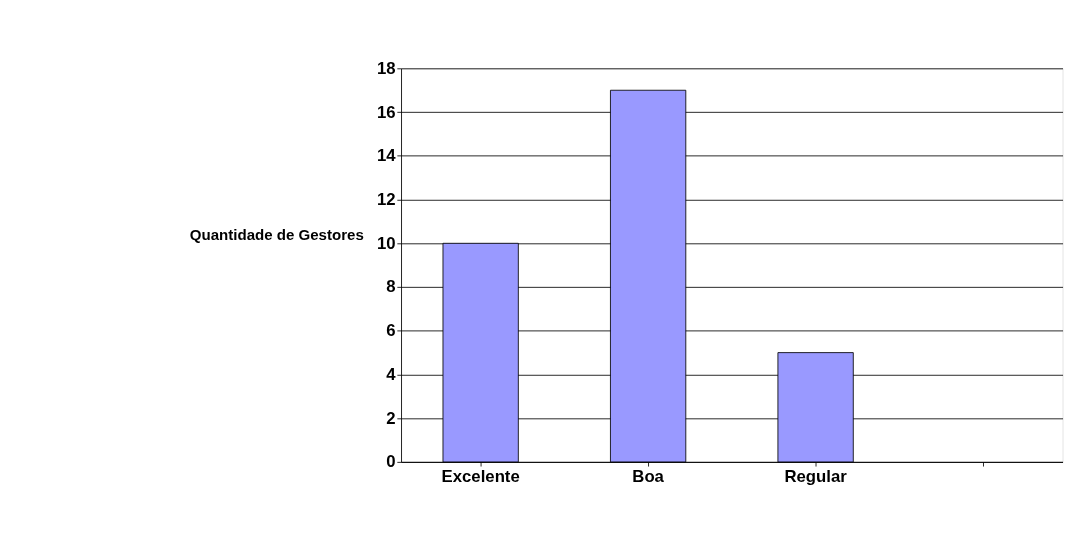 This screenshot has height=558, width=1071. What do you see at coordinates (391, 418) in the screenshot?
I see `y-tick-label: 2` at bounding box center [391, 418].